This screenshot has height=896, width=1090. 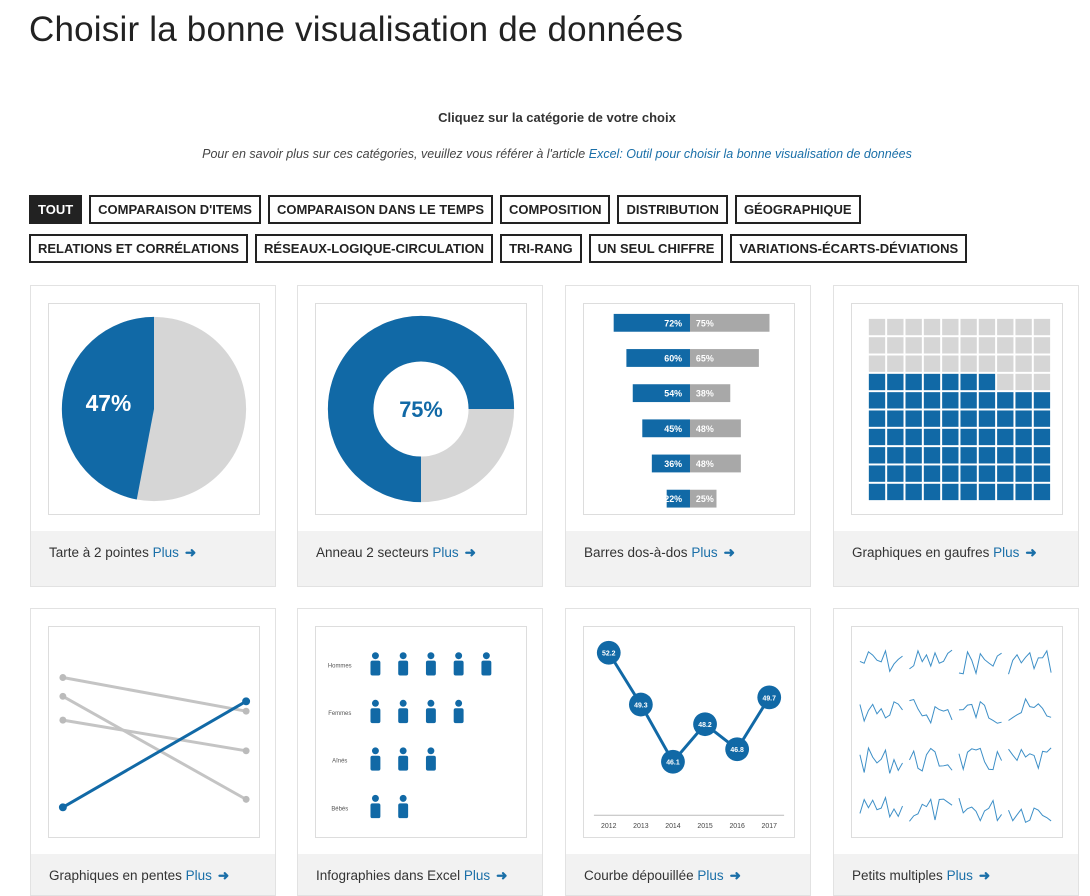 What do you see at coordinates (154, 409) in the screenshot?
I see `thumbnail: 47%` at bounding box center [154, 409].